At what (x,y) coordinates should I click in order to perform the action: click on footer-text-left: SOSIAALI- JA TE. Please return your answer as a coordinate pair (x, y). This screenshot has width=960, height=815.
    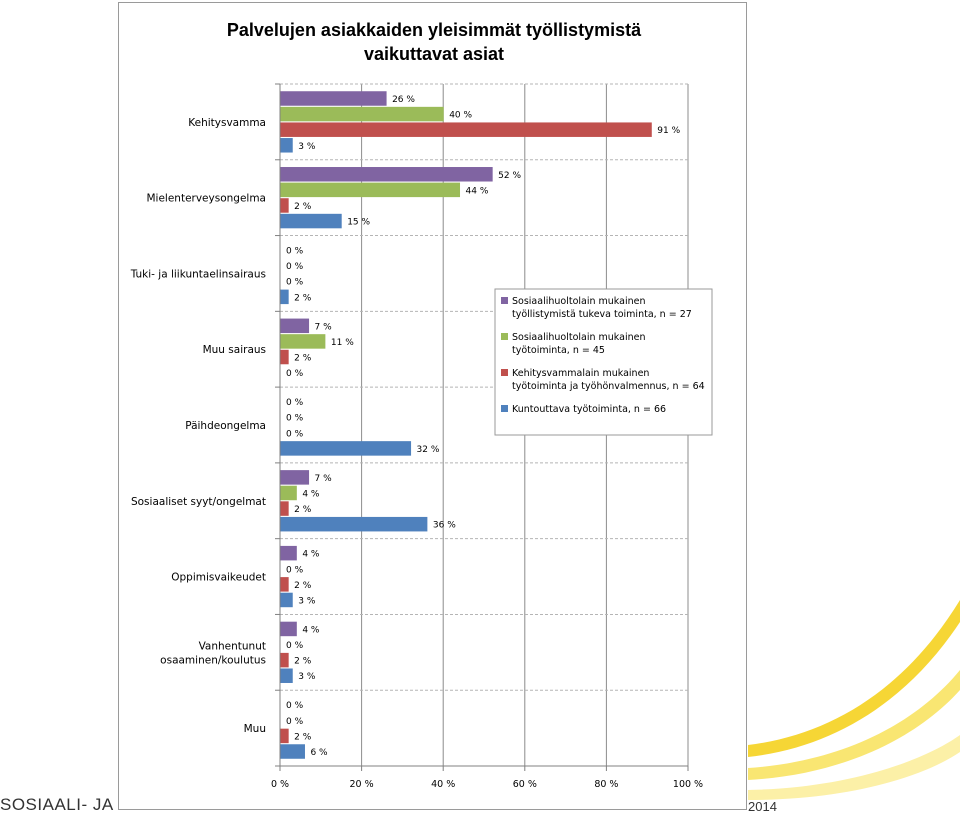
    Looking at the image, I should click on (70, 804).